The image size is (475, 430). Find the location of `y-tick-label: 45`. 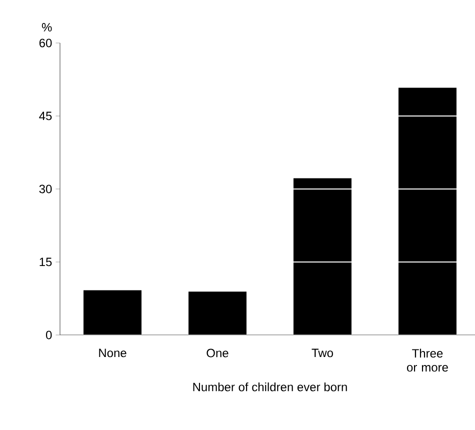

y-tick-label: 45 is located at coordinates (45, 116).